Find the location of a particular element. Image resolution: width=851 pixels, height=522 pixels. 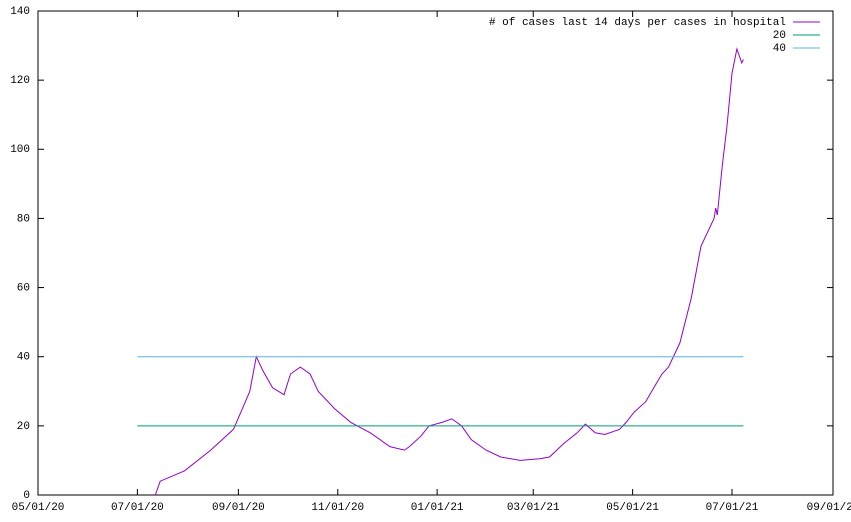

y-tick-label: 80 is located at coordinates (23, 219).